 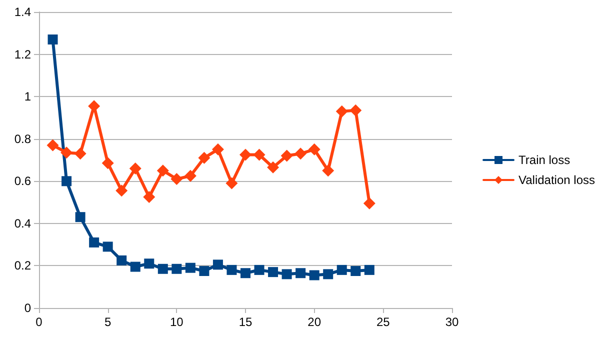 I want to click on y-tick-label: 0, so click(x=28, y=308).